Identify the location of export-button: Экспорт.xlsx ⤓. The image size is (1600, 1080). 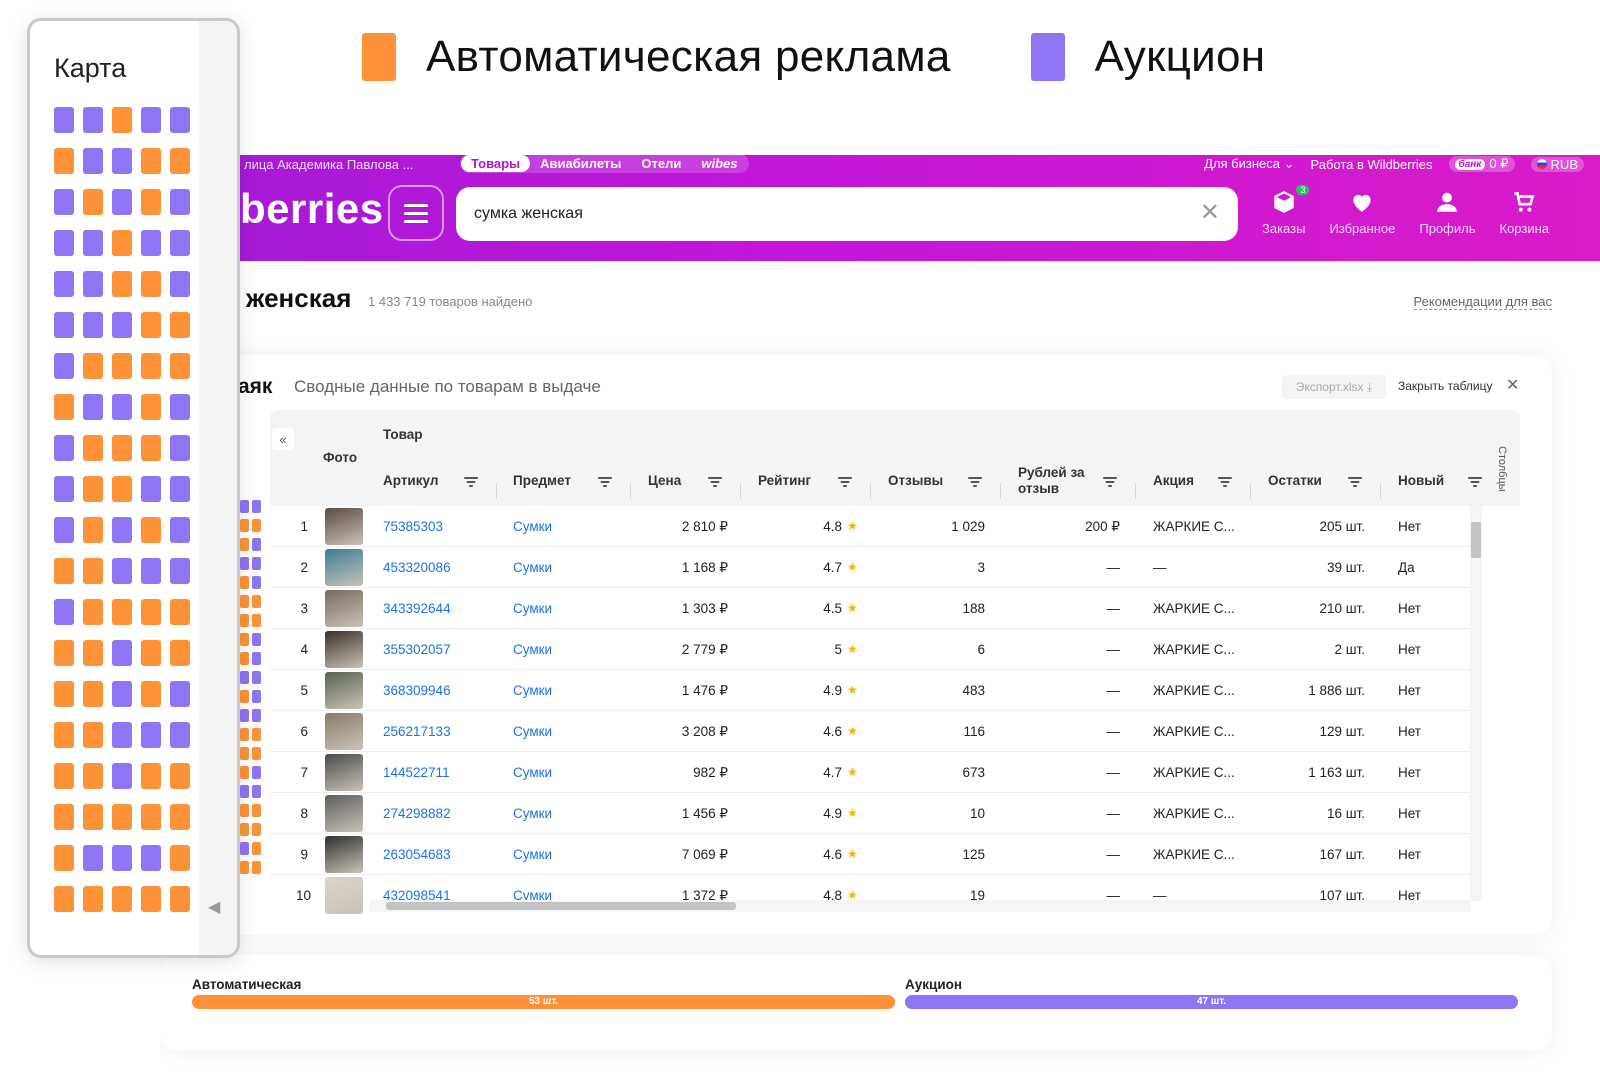
(1334, 387).